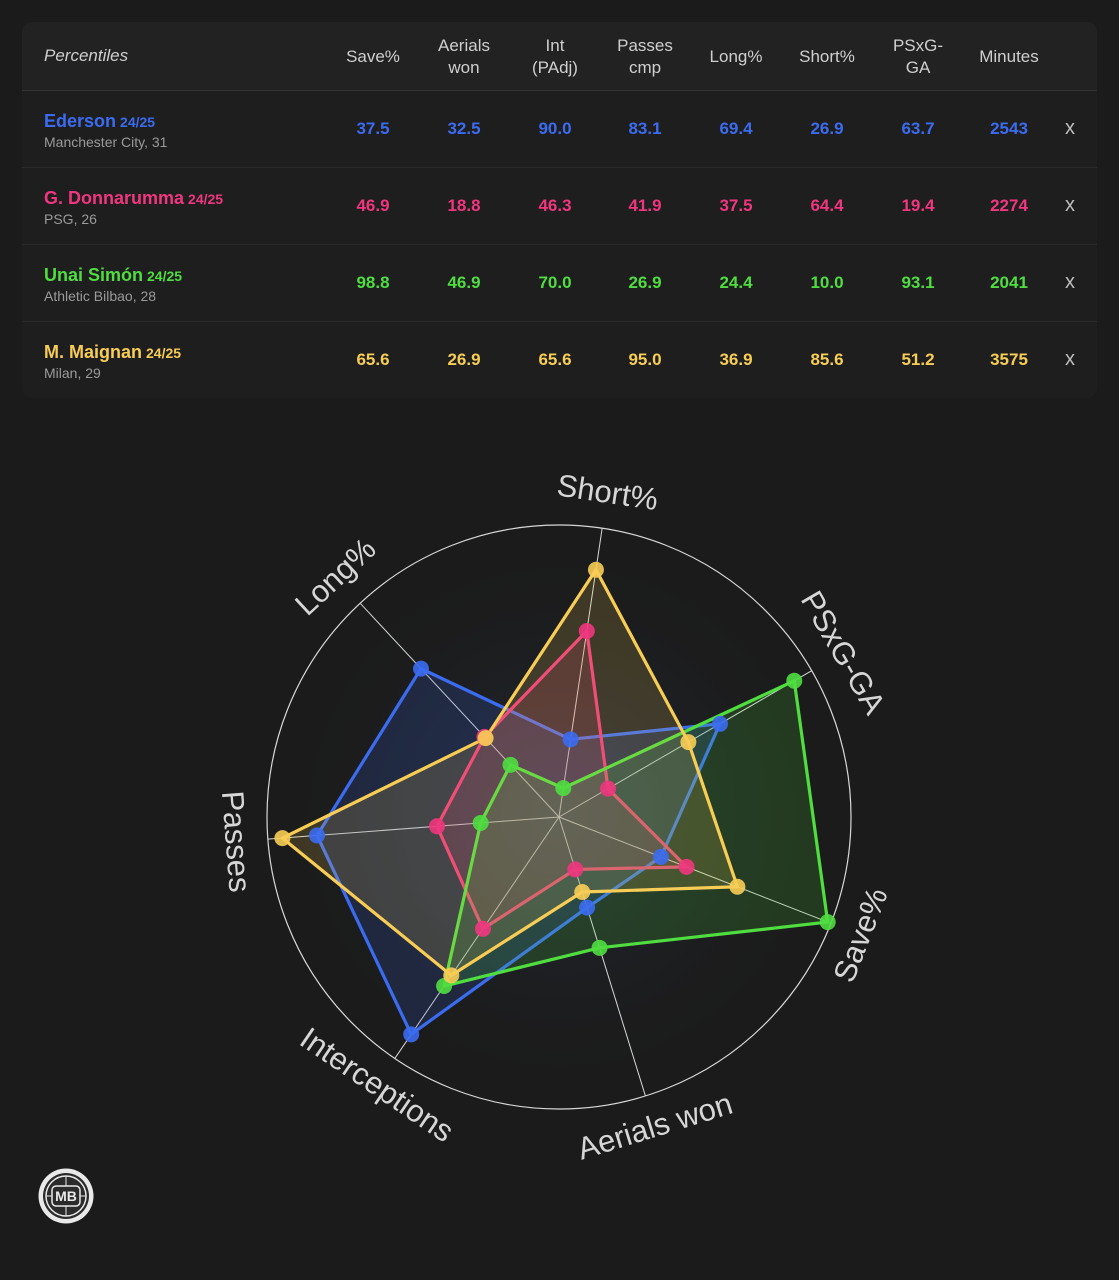  What do you see at coordinates (736, 128) in the screenshot?
I see `stat-cell: 69.4` at bounding box center [736, 128].